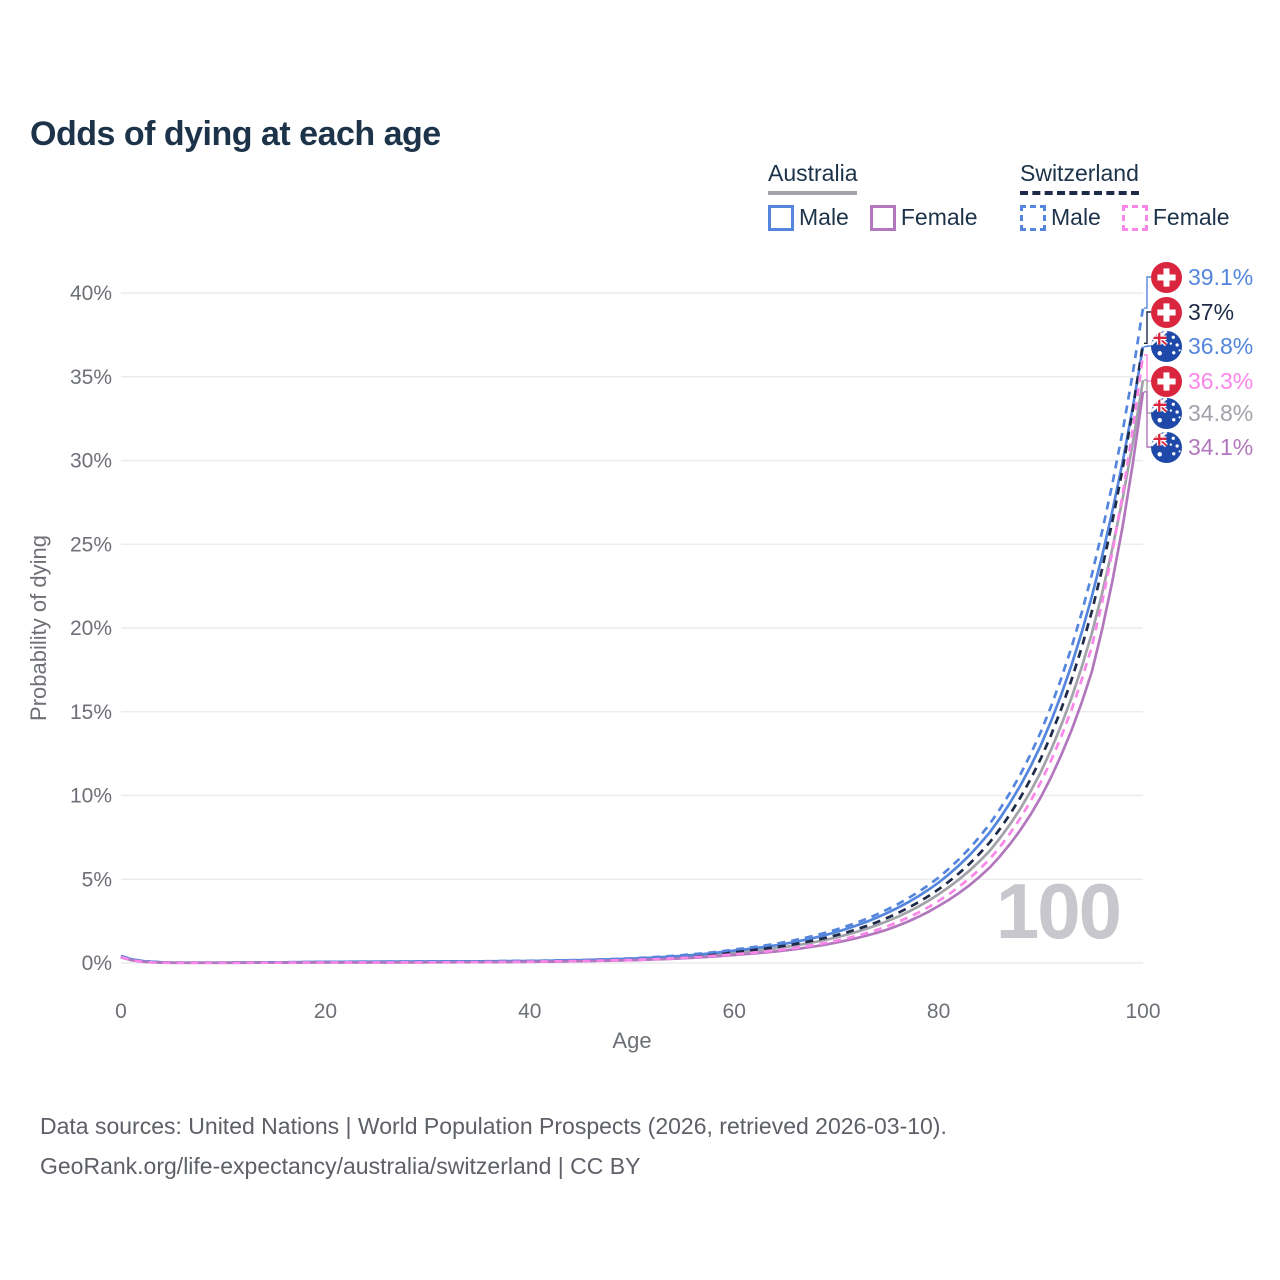 The height and width of the screenshot is (1280, 1280). What do you see at coordinates (91, 377) in the screenshot?
I see `y-tick-label: 35%` at bounding box center [91, 377].